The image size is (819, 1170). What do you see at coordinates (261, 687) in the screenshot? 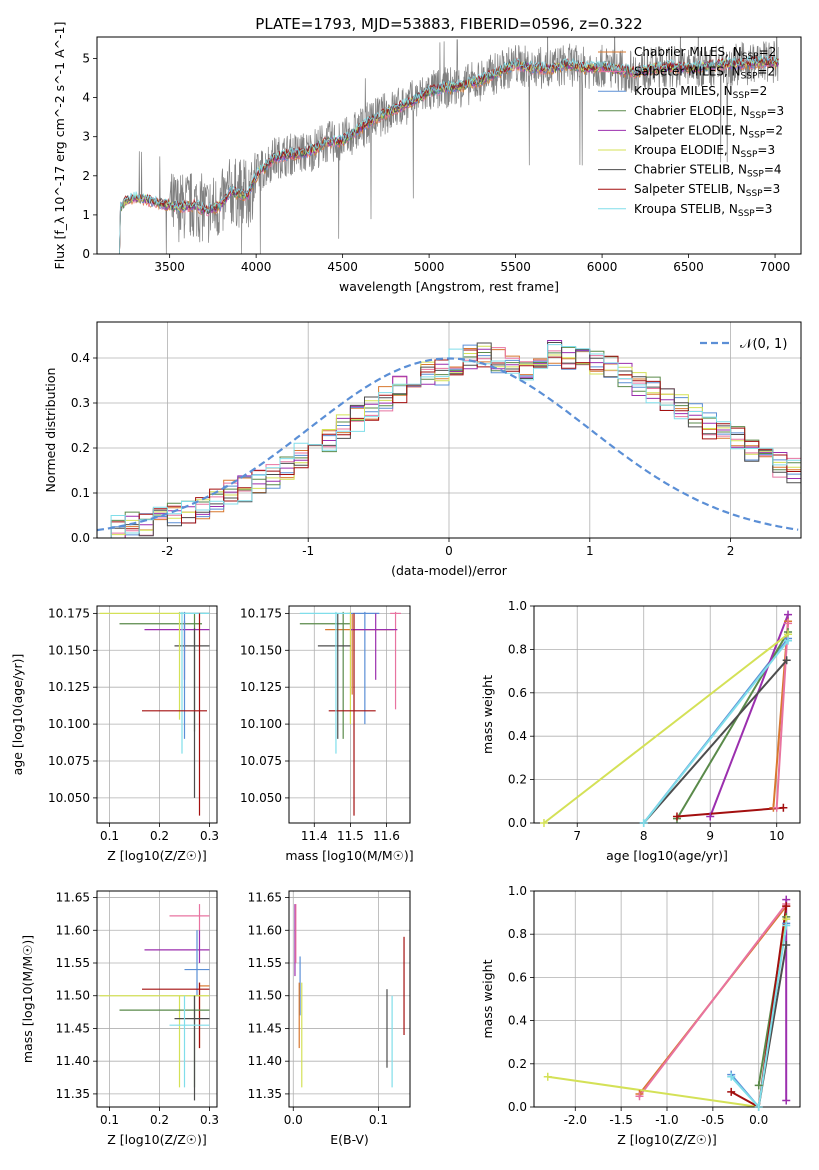
I see `age-vs-mass-ytick-label: 10.125` at bounding box center [261, 687].